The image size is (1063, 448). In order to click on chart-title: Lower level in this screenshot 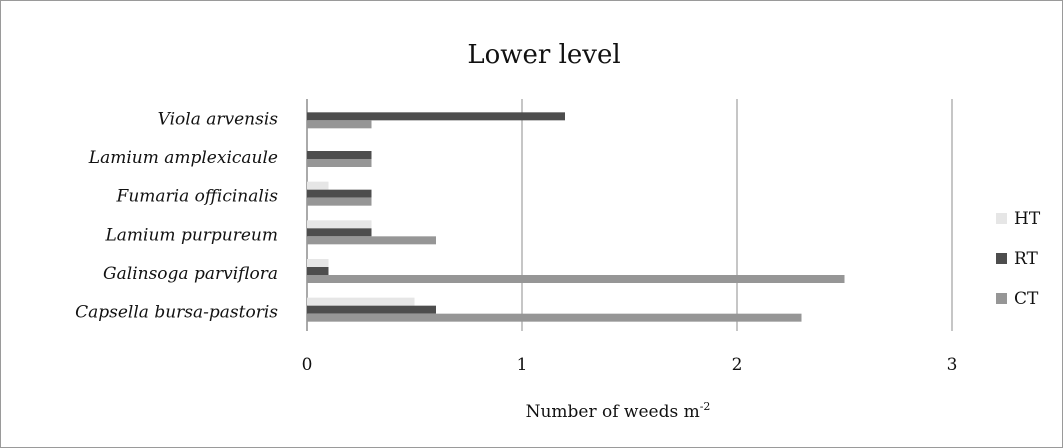, I will do `click(543, 55)`.